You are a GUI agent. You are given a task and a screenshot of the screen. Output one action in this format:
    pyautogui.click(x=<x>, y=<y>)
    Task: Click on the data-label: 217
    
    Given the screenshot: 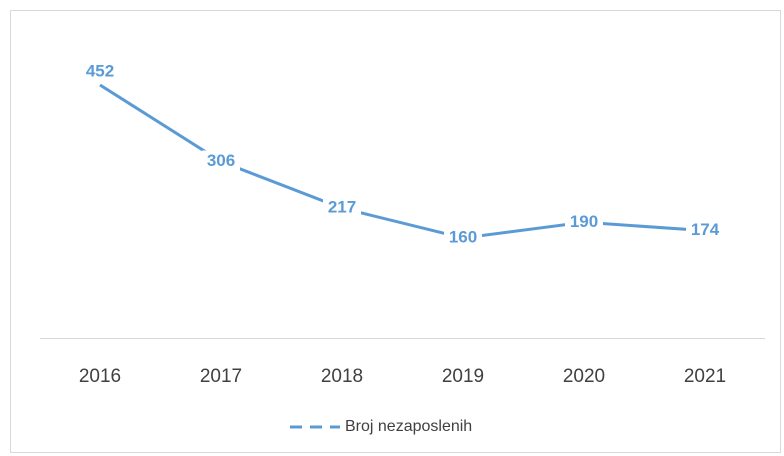 What is the action you would take?
    pyautogui.click(x=342, y=207)
    